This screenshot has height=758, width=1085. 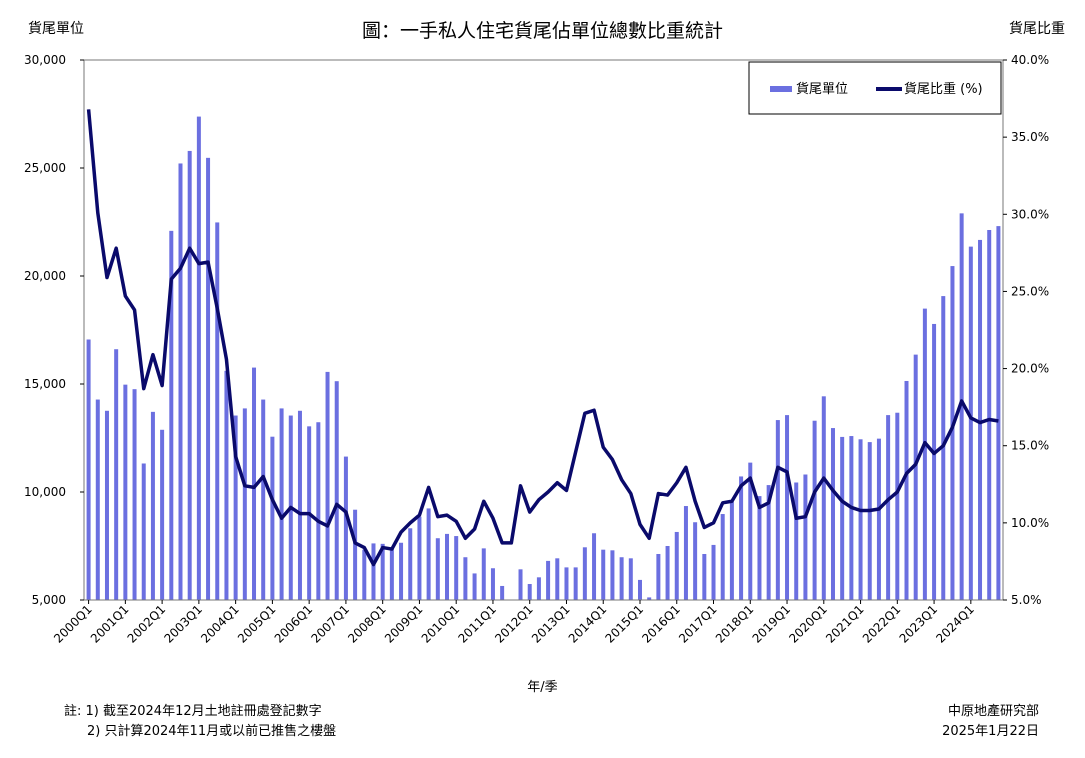 What do you see at coordinates (45, 60) in the screenshot?
I see `y-tick-label-left: 30,000` at bounding box center [45, 60].